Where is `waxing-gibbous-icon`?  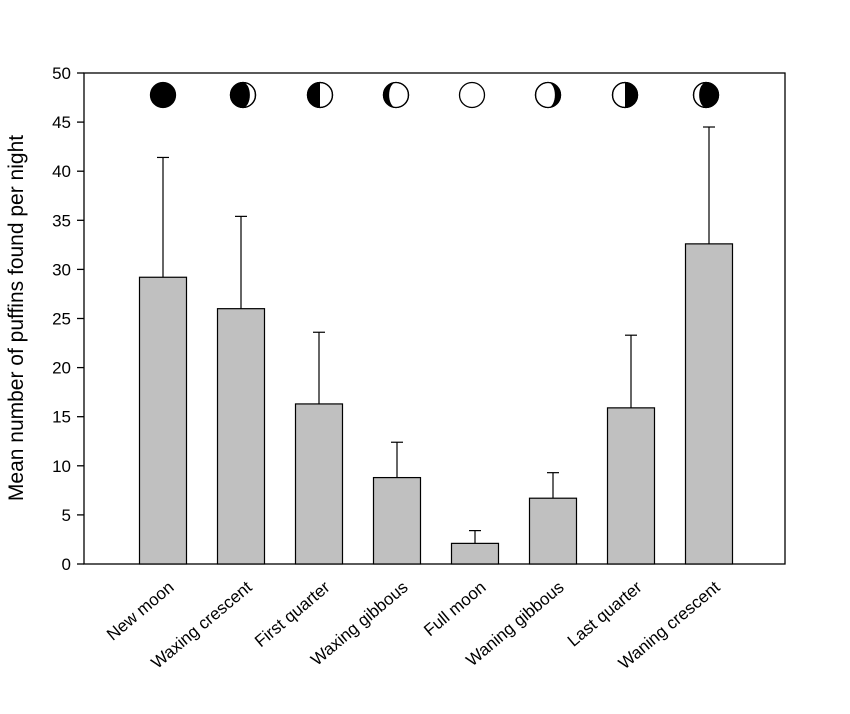
waxing-gibbous-icon is located at coordinates (396, 95).